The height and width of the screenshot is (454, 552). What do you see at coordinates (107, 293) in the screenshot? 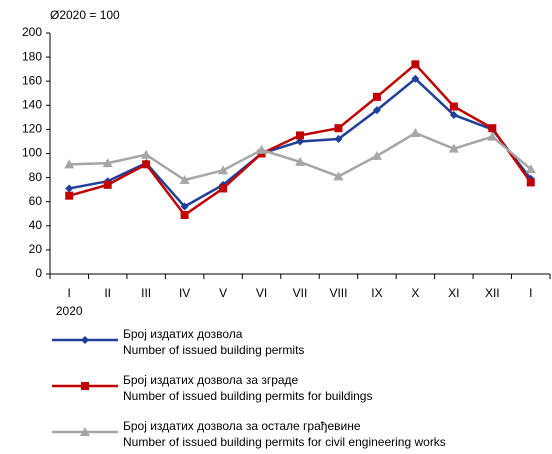
I see `x-tick-label: II` at bounding box center [107, 293].